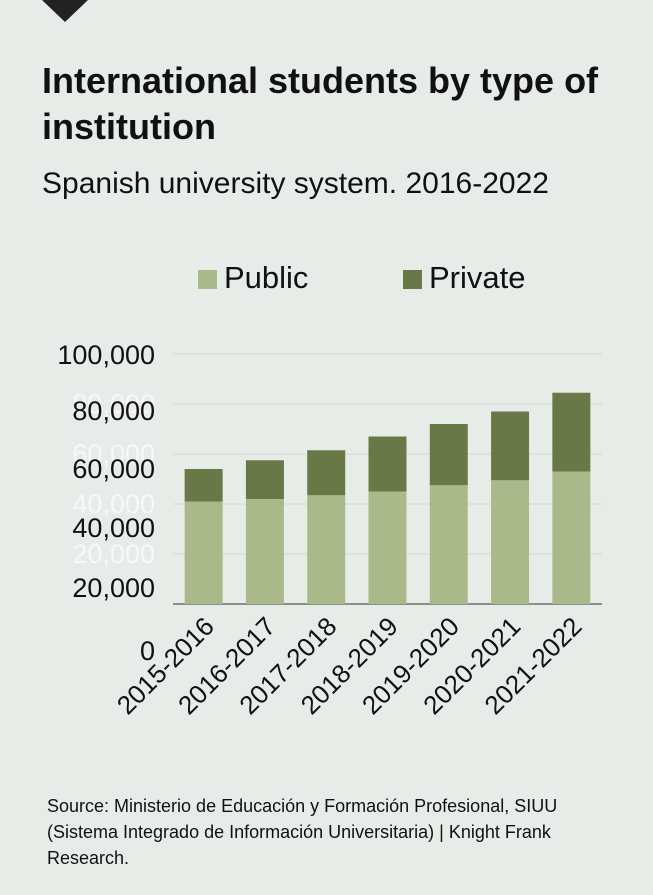 The width and height of the screenshot is (653, 895). Describe the element at coordinates (113, 404) in the screenshot. I see `y-tick-label-faded: 80,000` at that location.